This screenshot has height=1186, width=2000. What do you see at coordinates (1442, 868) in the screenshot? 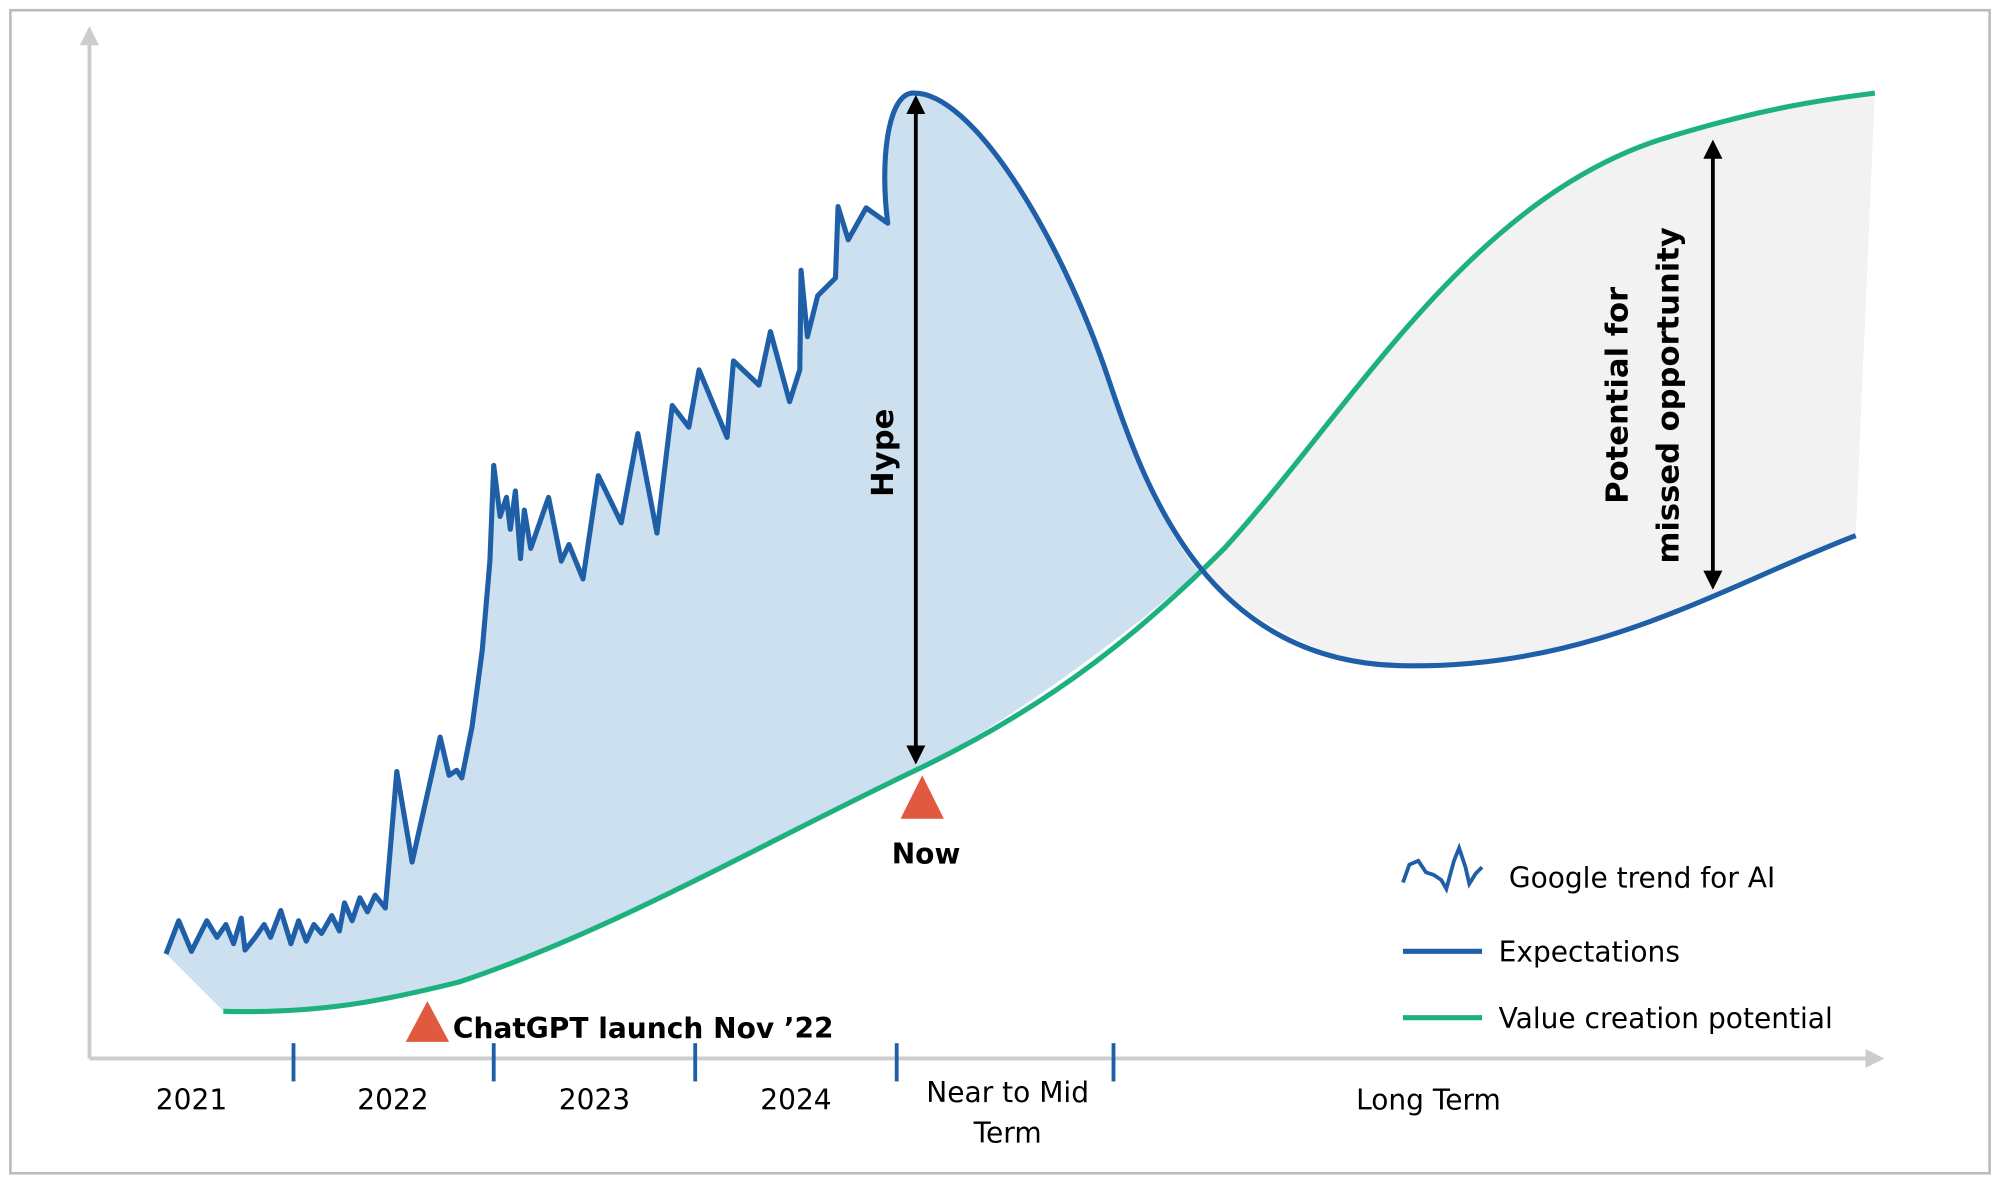
I see `legend-icon` at bounding box center [1442, 868].